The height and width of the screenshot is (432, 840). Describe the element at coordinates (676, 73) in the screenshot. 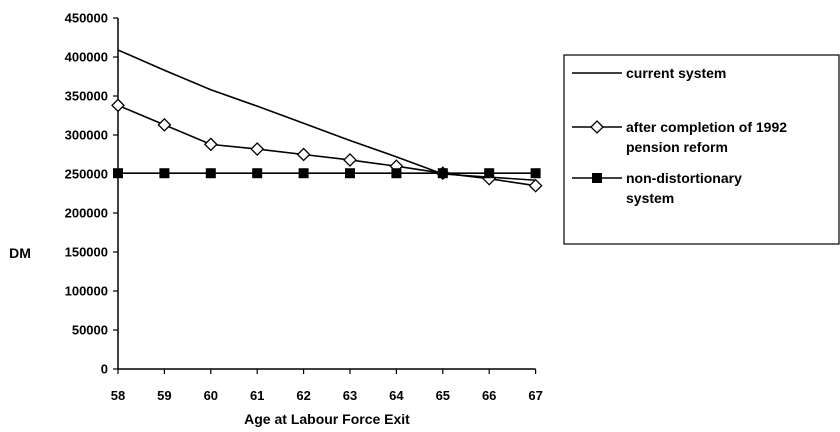

I see `legend-label: current system` at that location.